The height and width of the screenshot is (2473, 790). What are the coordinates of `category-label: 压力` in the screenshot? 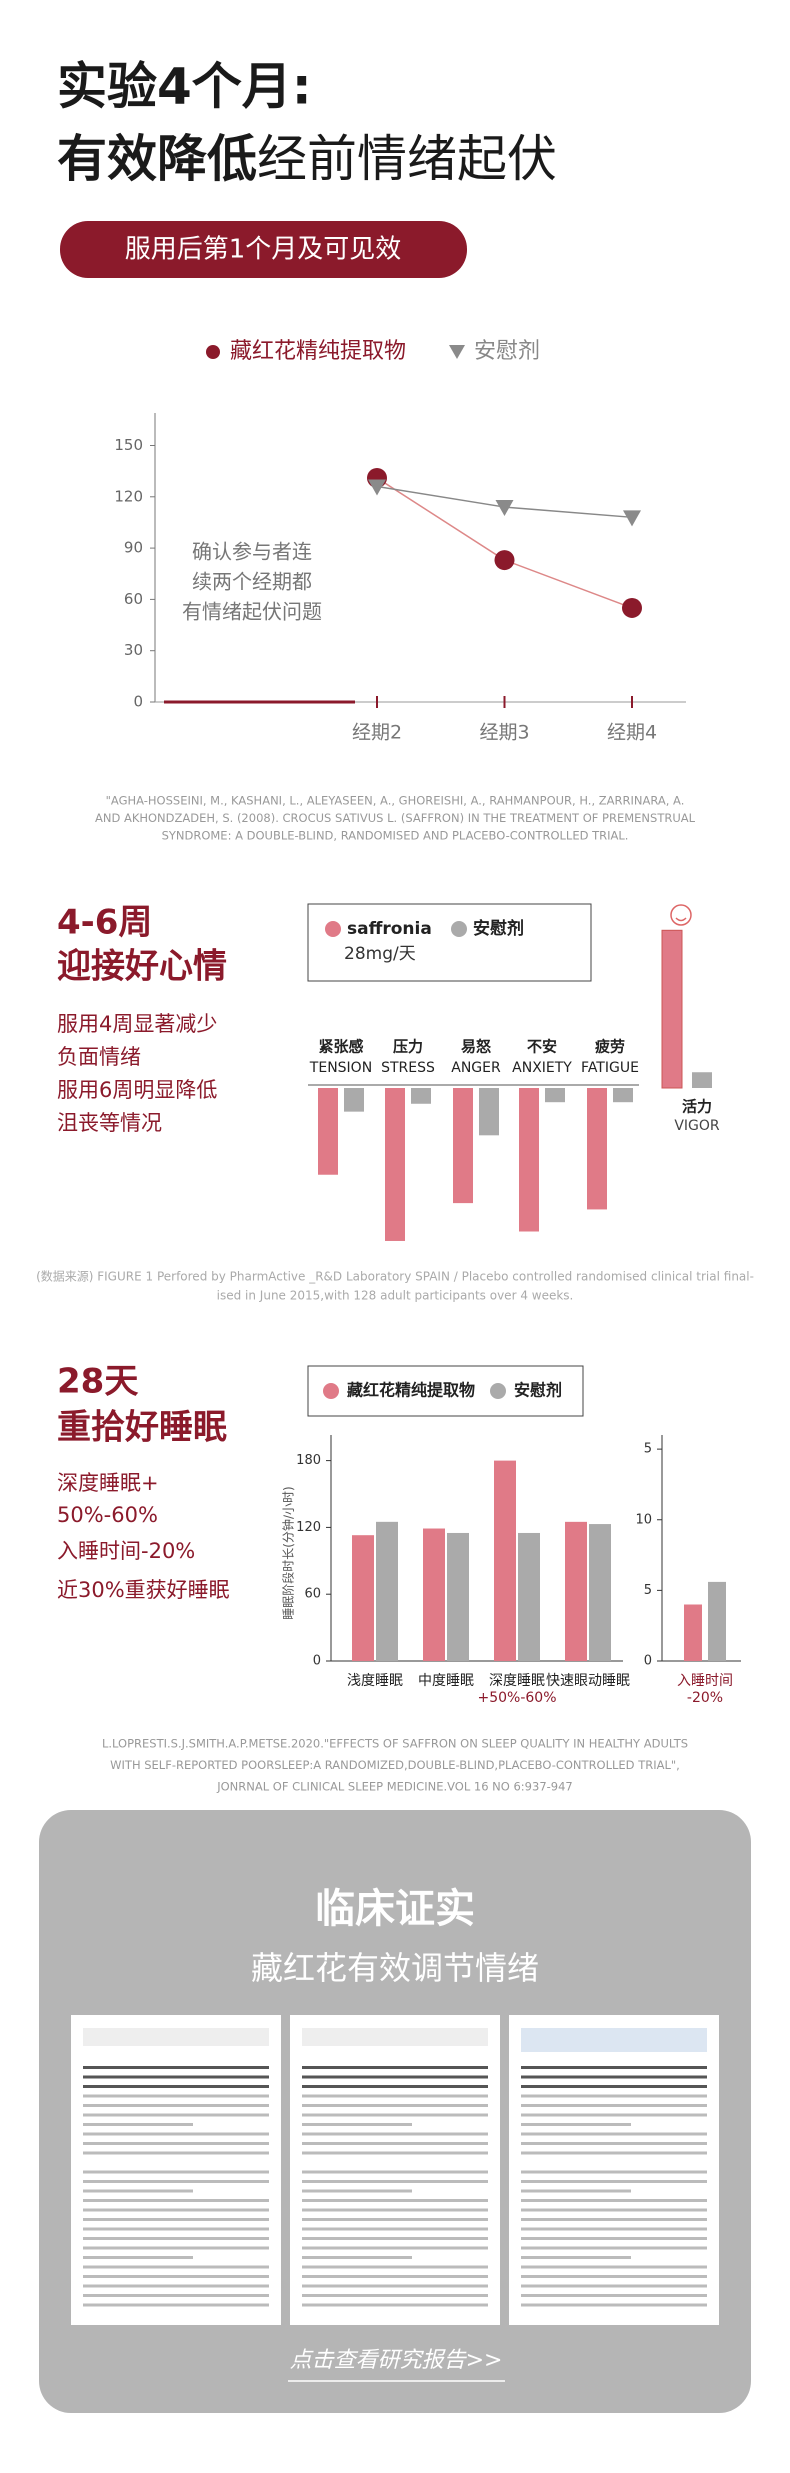 It's located at (408, 1047).